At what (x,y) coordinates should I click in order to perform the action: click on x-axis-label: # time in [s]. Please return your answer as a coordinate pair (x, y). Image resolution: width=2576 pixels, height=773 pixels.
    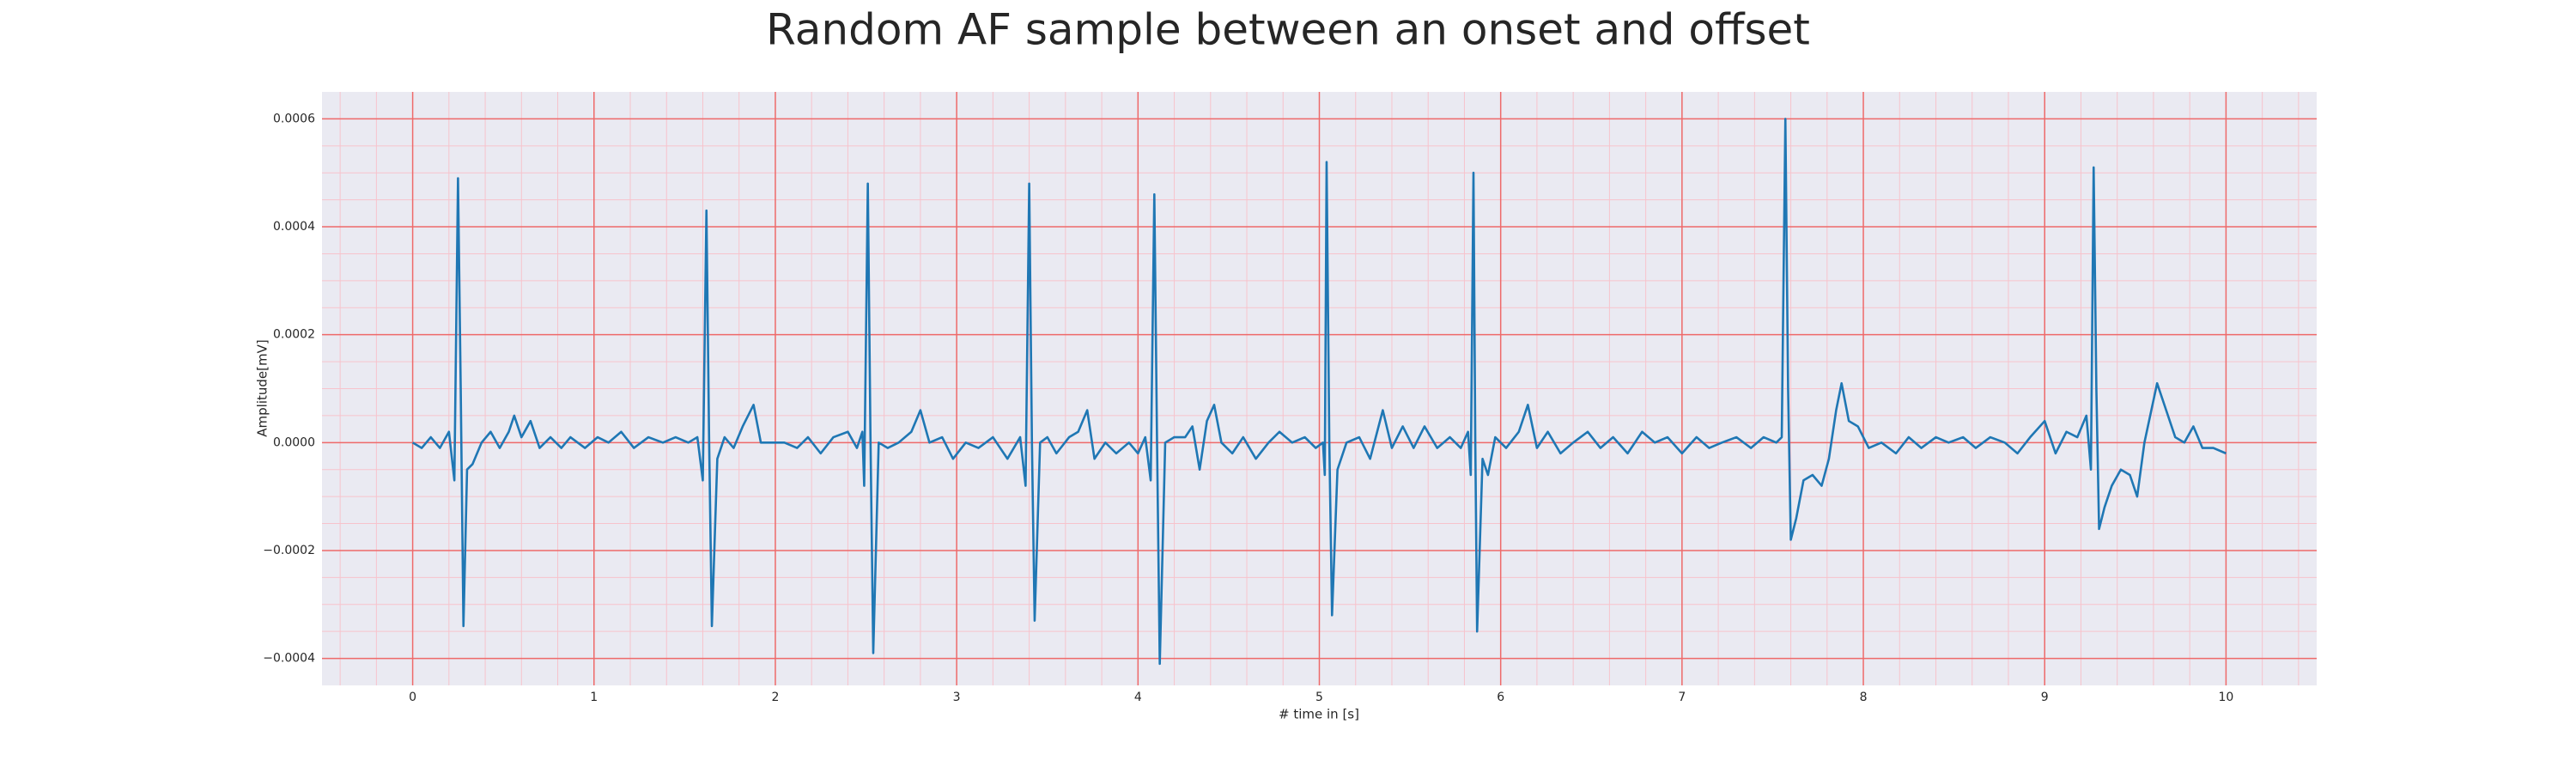
    Looking at the image, I should click on (1319, 714).